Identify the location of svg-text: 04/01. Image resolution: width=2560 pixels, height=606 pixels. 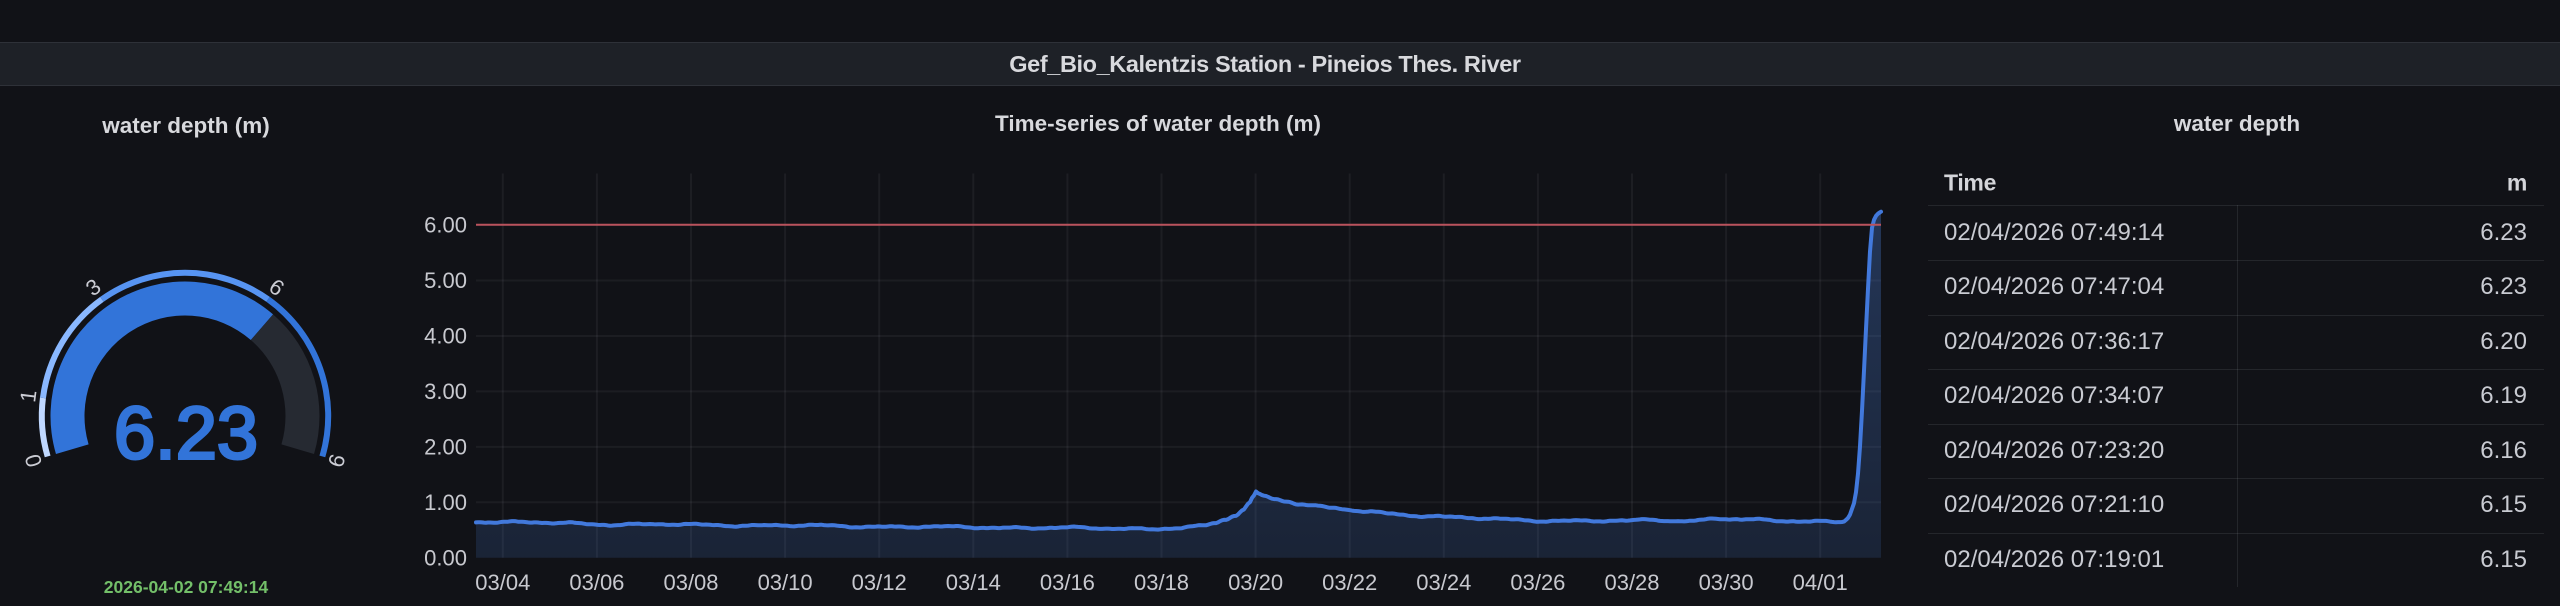
(1820, 582).